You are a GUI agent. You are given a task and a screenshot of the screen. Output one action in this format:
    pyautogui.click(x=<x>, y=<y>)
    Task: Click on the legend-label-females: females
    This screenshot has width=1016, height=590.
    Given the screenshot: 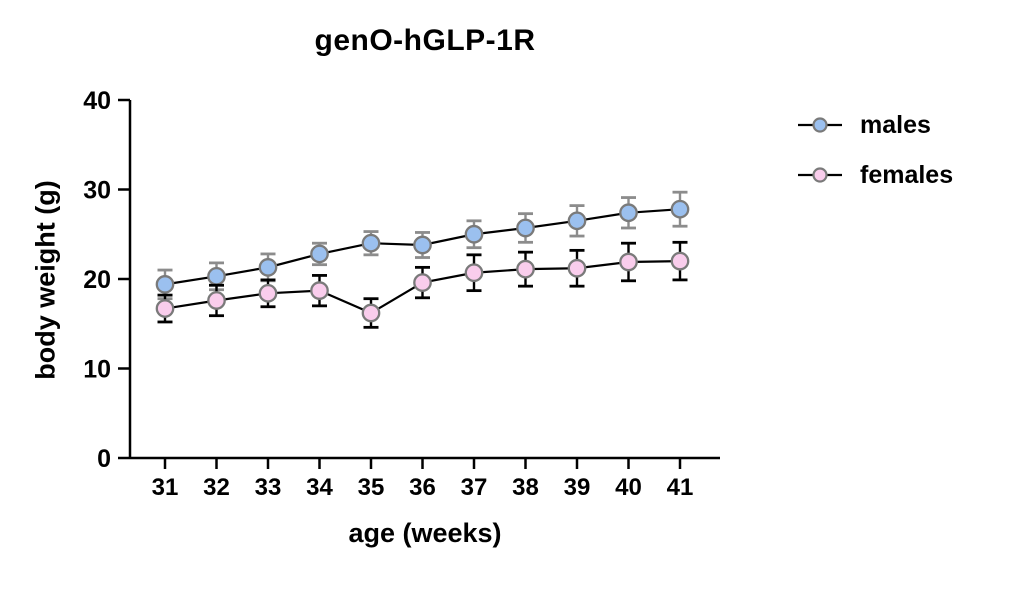 What is the action you would take?
    pyautogui.click(x=907, y=174)
    